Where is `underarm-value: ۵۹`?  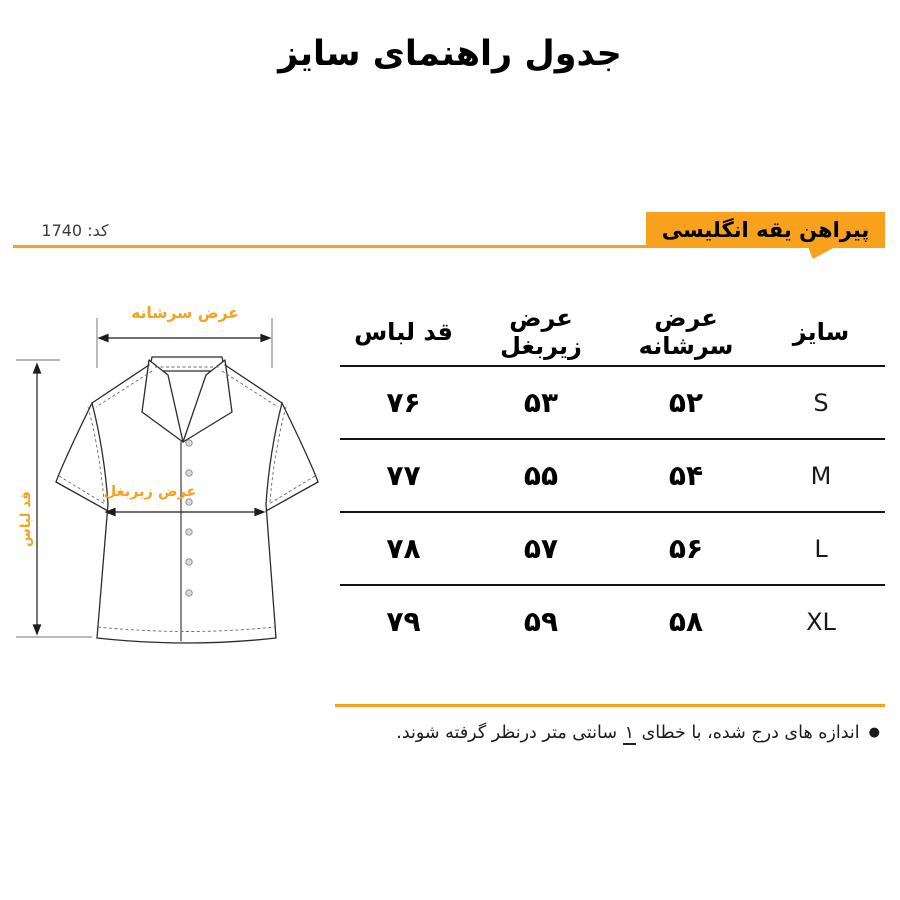
underarm-value: ۵۹ is located at coordinates (541, 621).